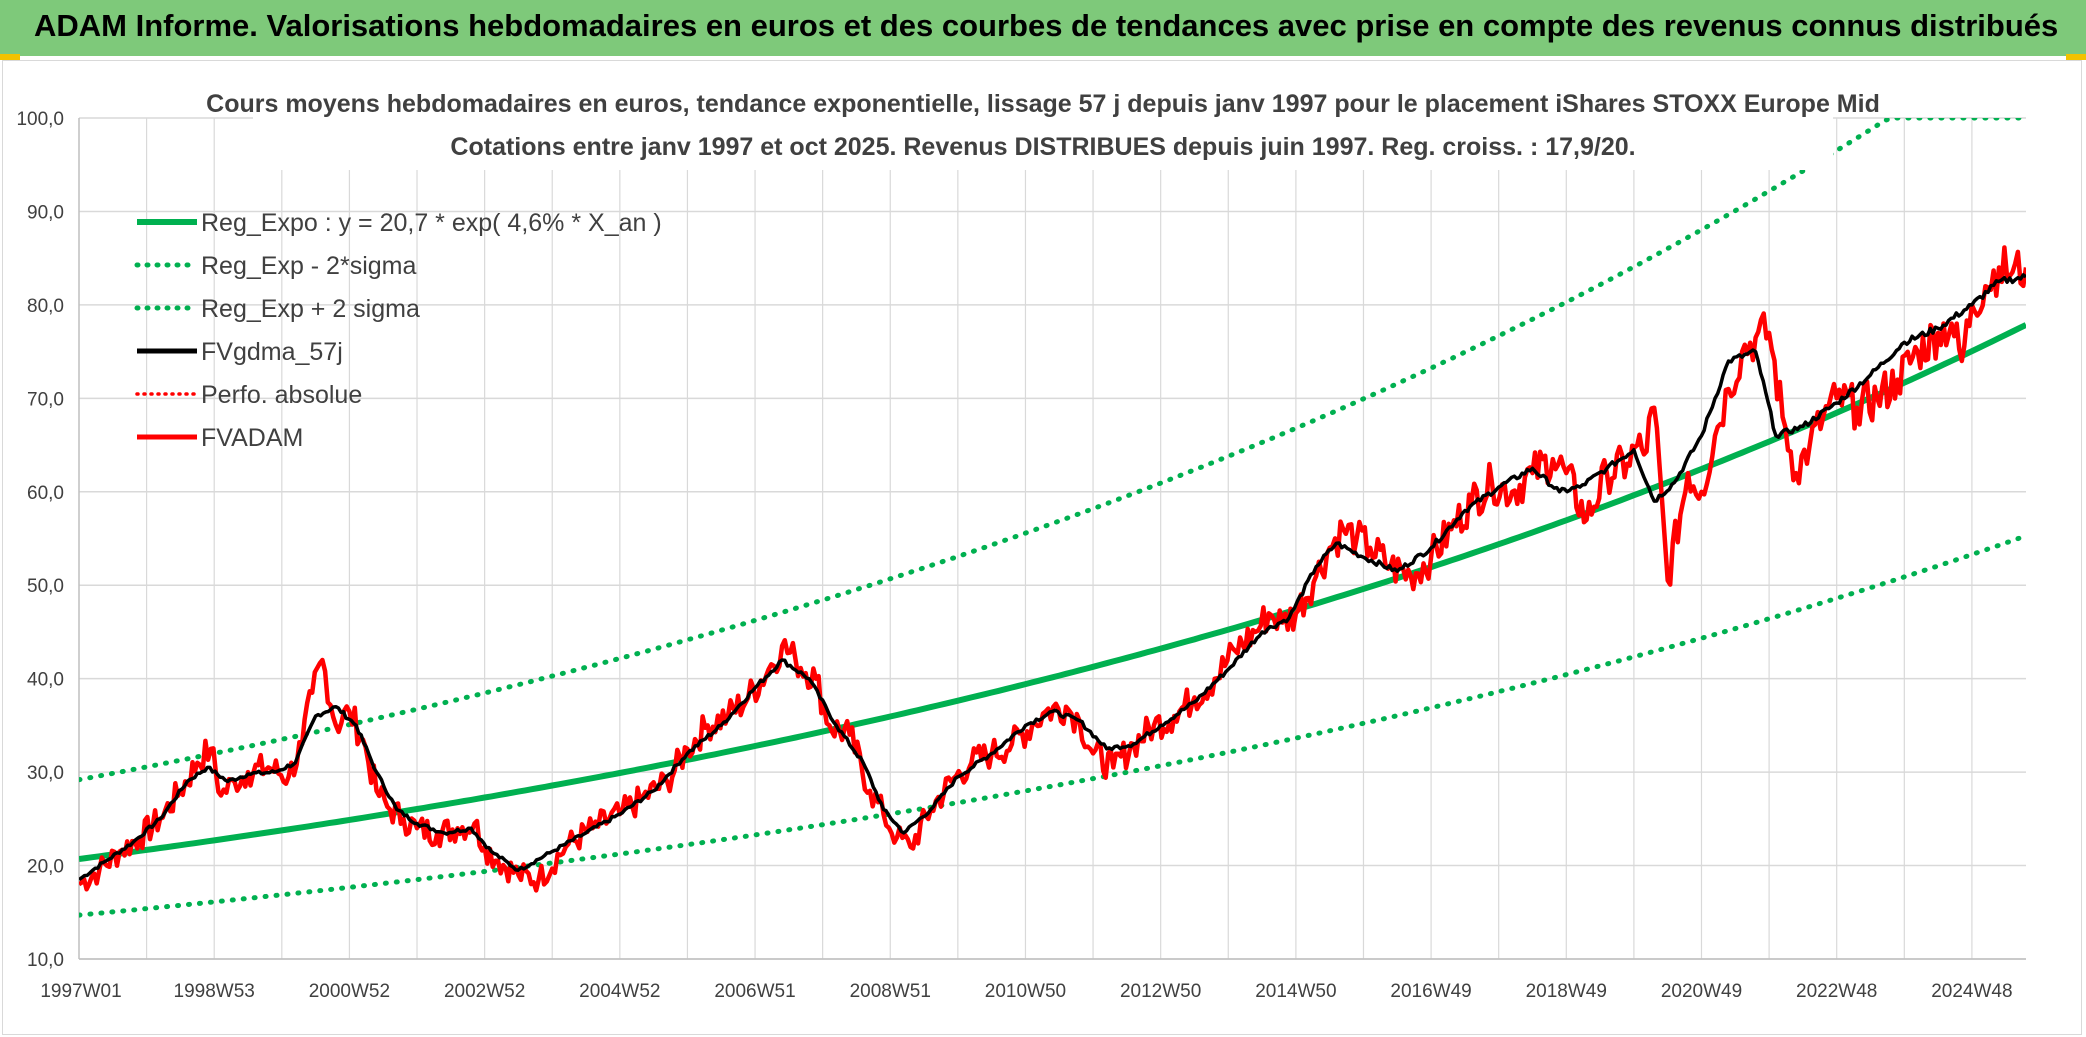 Image resolution: width=2086 pixels, height=1037 pixels. What do you see at coordinates (214, 991) in the screenshot?
I see `x-tick-label: 1998W53` at bounding box center [214, 991].